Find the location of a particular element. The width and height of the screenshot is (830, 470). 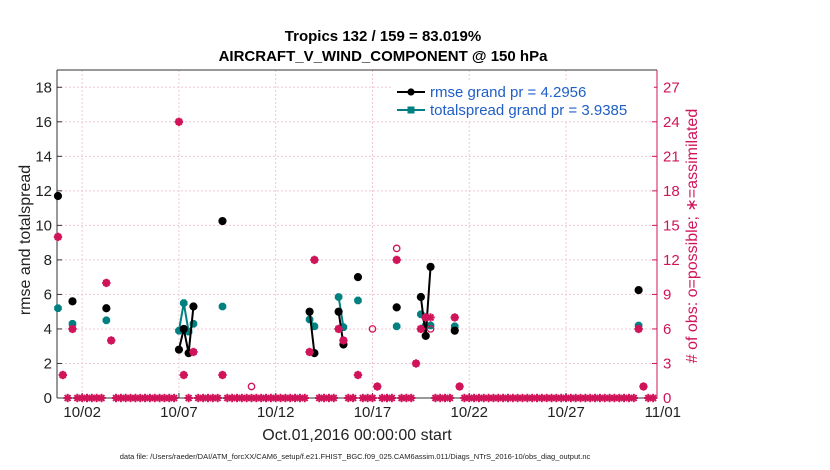

right-tick-label: 12 is located at coordinates (671, 260).